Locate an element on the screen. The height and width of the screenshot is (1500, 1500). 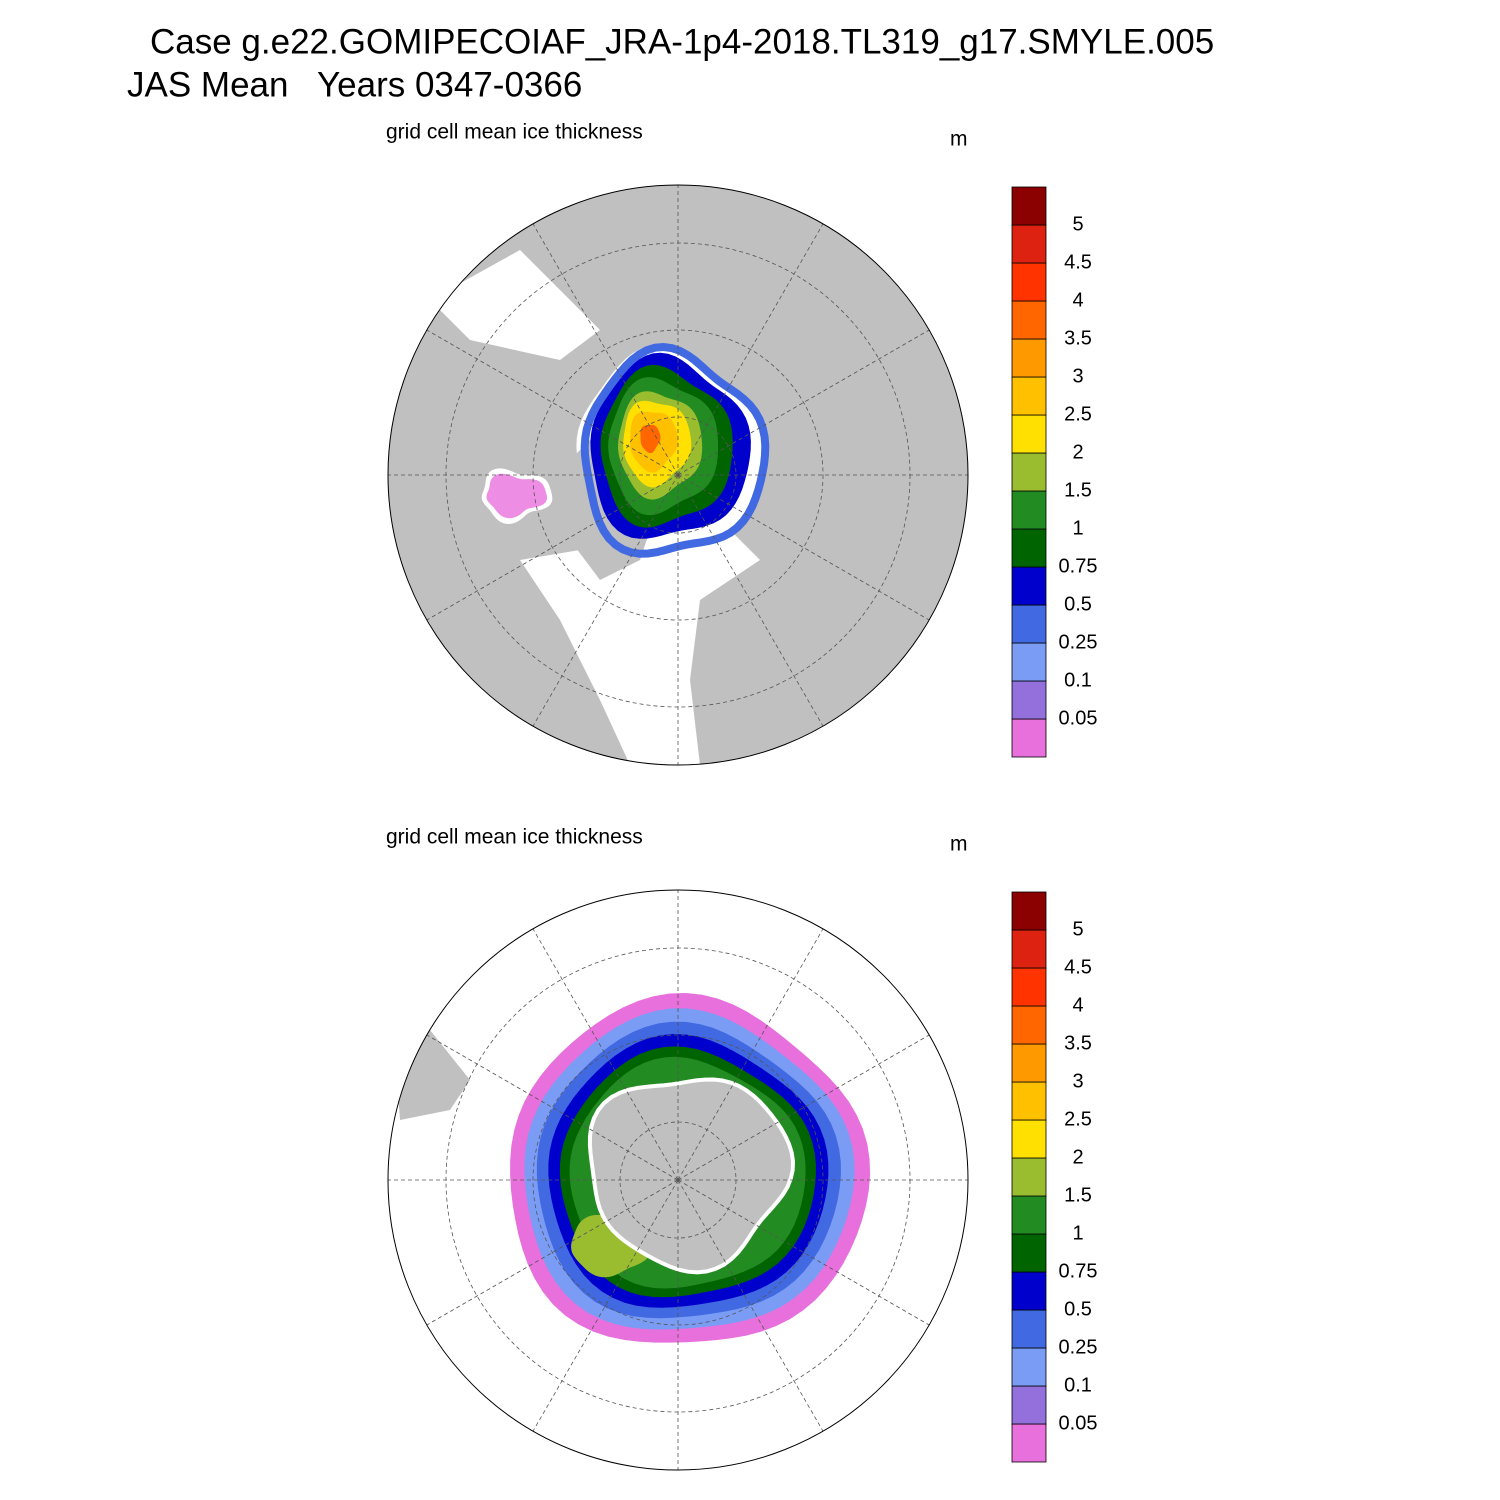
atlantic-ocean is located at coordinates (640, 642).